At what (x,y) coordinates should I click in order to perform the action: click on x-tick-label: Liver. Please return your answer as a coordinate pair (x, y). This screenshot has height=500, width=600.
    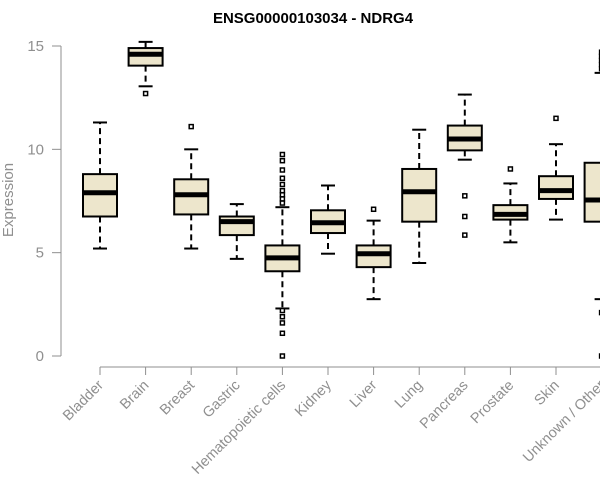
    Looking at the image, I should click on (364, 394).